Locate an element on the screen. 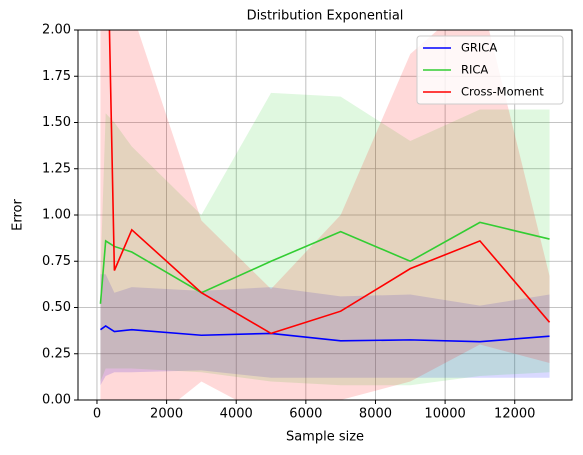  x-axis-label: Sample size is located at coordinates (325, 437).